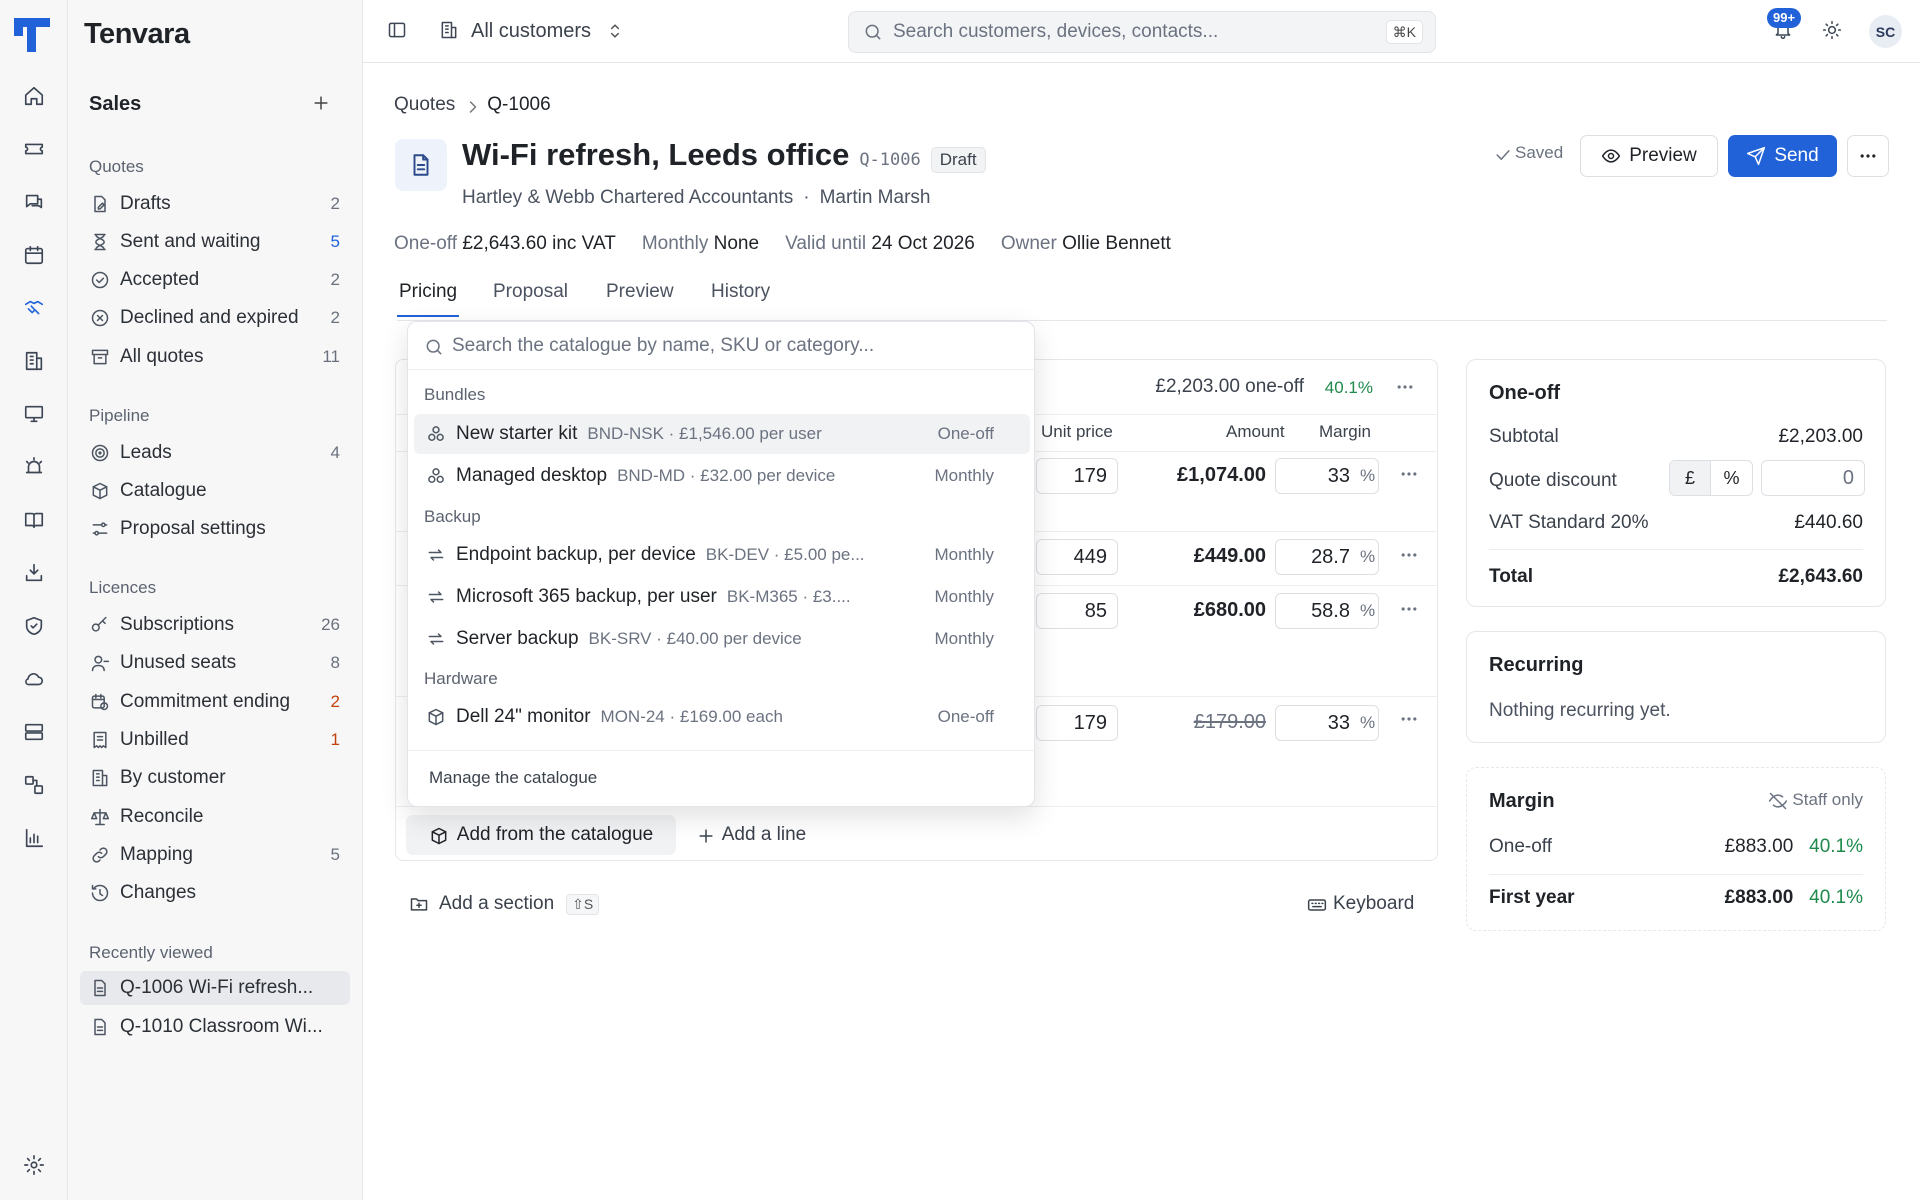 This screenshot has height=1200, width=1920. What do you see at coordinates (322, 104) in the screenshot?
I see `add-icon` at bounding box center [322, 104].